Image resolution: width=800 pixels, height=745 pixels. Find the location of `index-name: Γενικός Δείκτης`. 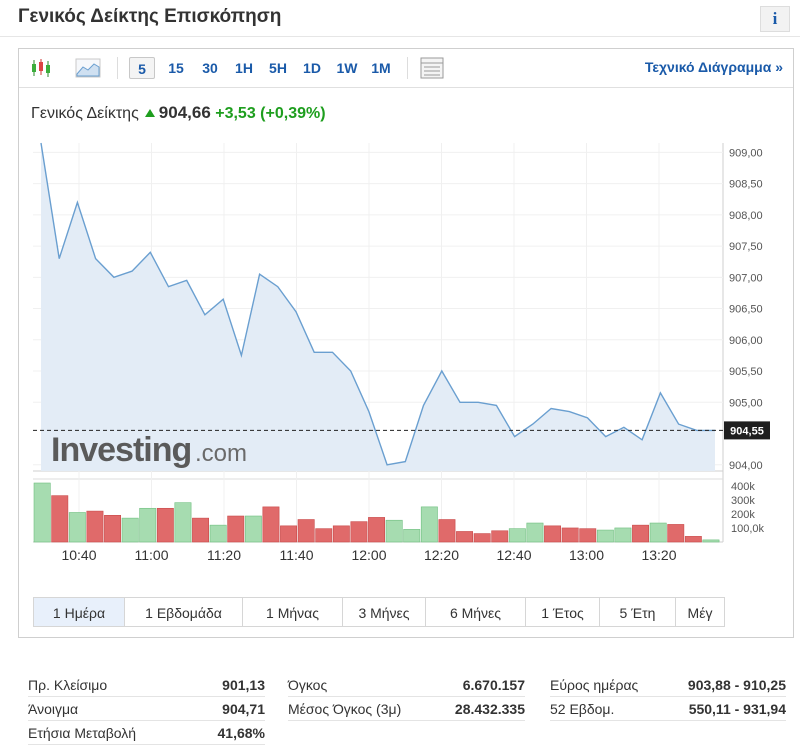

index-name: Γενικός Δείκτης is located at coordinates (85, 113).